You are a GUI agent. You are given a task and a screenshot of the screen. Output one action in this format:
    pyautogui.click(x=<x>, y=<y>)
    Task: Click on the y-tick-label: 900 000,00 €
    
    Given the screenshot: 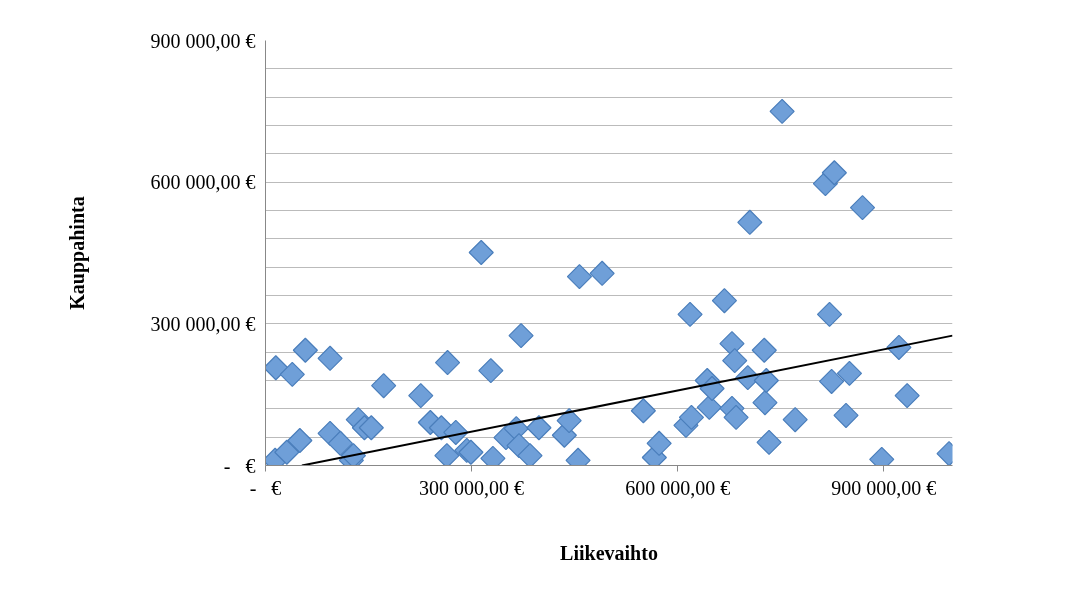 What is the action you would take?
    pyautogui.click(x=203, y=40)
    